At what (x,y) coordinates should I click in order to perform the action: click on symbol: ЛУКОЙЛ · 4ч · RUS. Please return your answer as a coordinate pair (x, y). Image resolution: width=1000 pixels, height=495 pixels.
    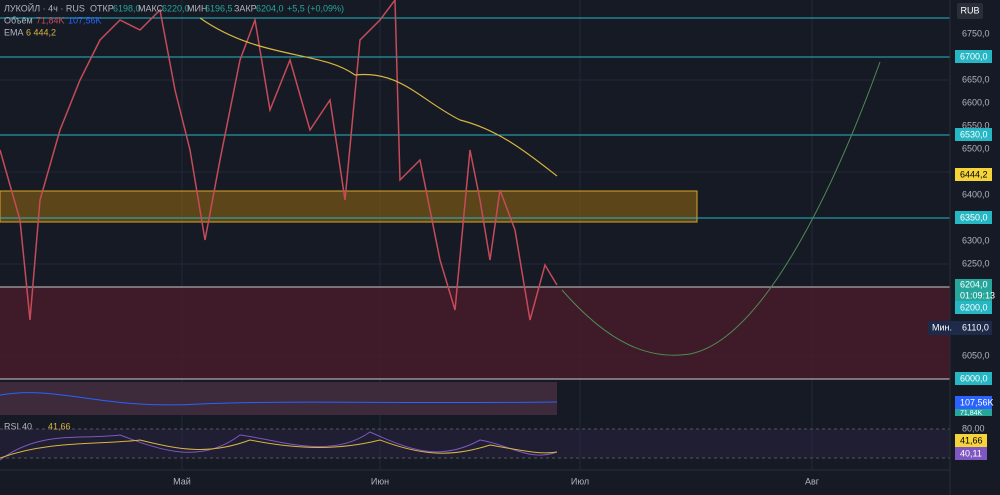
    Looking at the image, I should click on (44, 7).